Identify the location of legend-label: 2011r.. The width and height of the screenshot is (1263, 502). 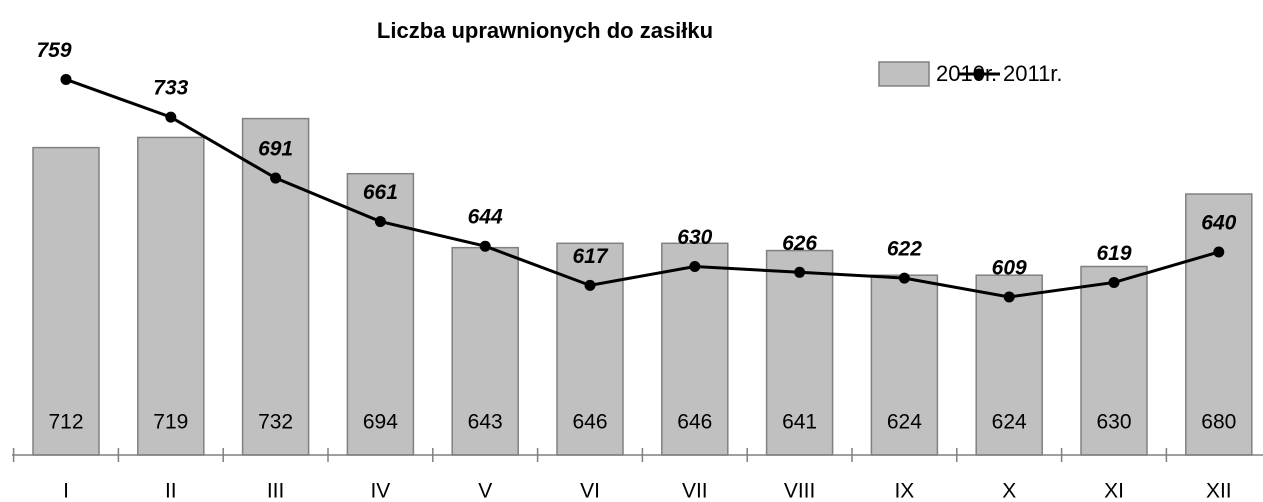
(1033, 73).